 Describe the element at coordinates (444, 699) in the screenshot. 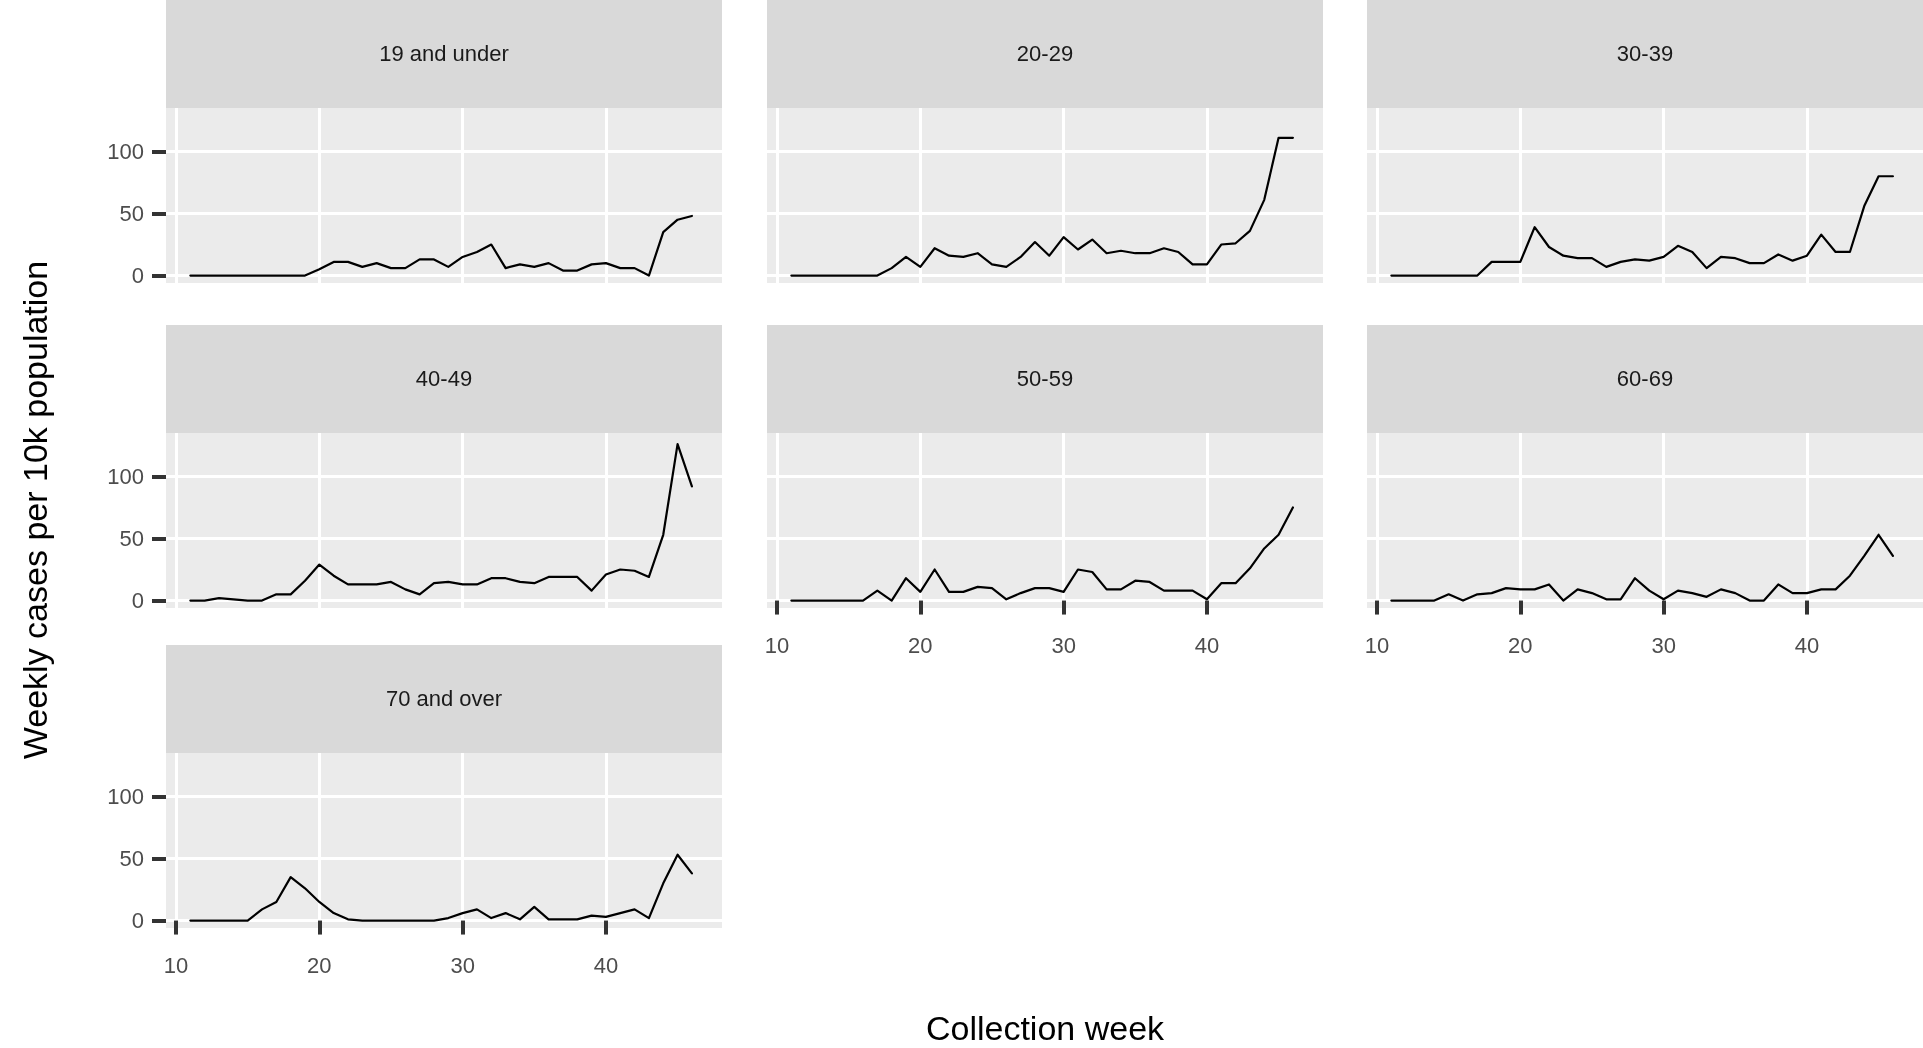

I see `chart-title: 70 and over` at that location.